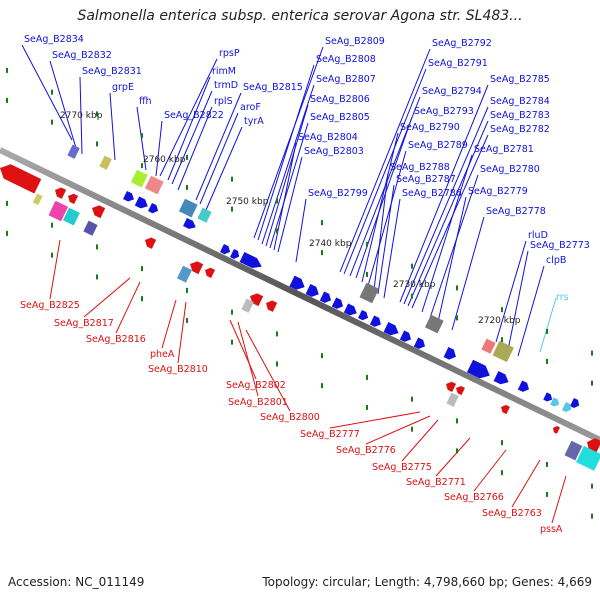 This screenshot has height=600, width=600. What do you see at coordinates (54, 39) in the screenshot?
I see `forward-gene-label: SeAg_B2834` at bounding box center [54, 39].